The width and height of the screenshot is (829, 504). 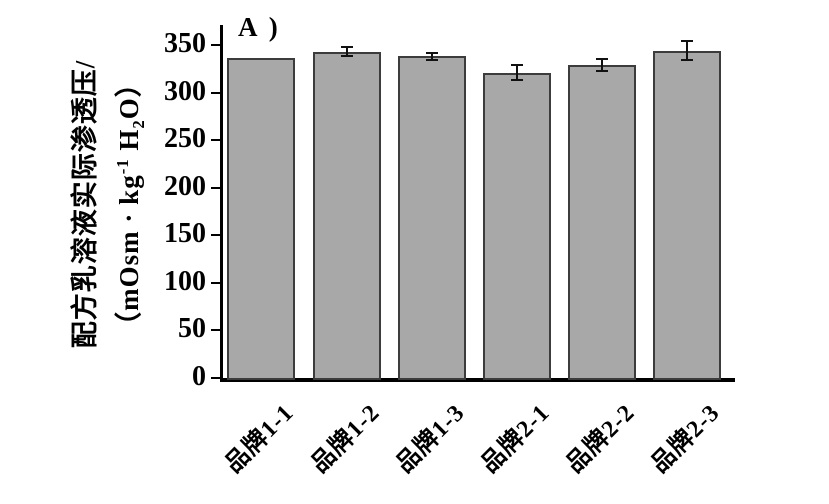 What do you see at coordinates (192, 329) in the screenshot?
I see `y-tick-label: 50` at bounding box center [192, 329].